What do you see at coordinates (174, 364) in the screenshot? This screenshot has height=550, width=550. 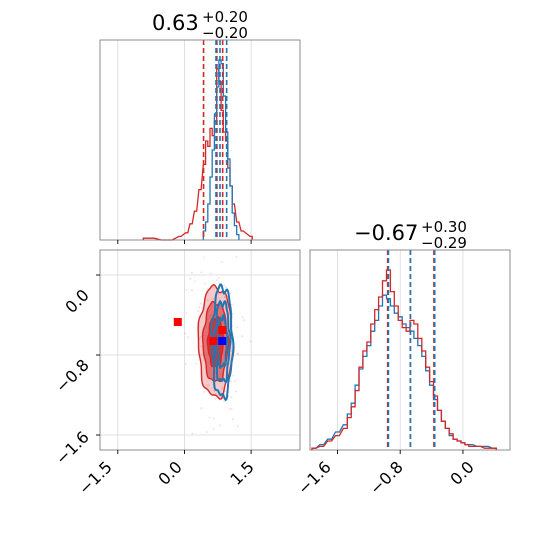 I see `joint-ticks` at bounding box center [174, 364].